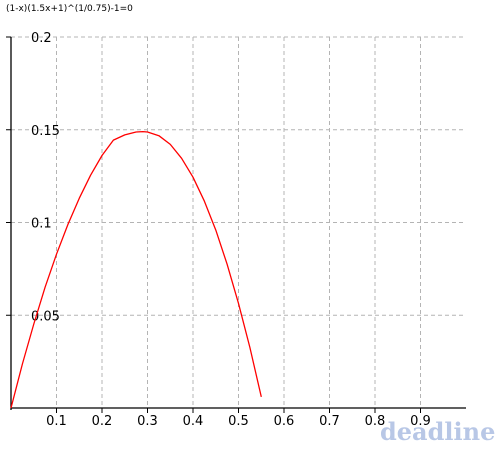 The width and height of the screenshot is (502, 450). Describe the element at coordinates (45, 131) in the screenshot. I see `y-tick-label: 0.15` at that location.